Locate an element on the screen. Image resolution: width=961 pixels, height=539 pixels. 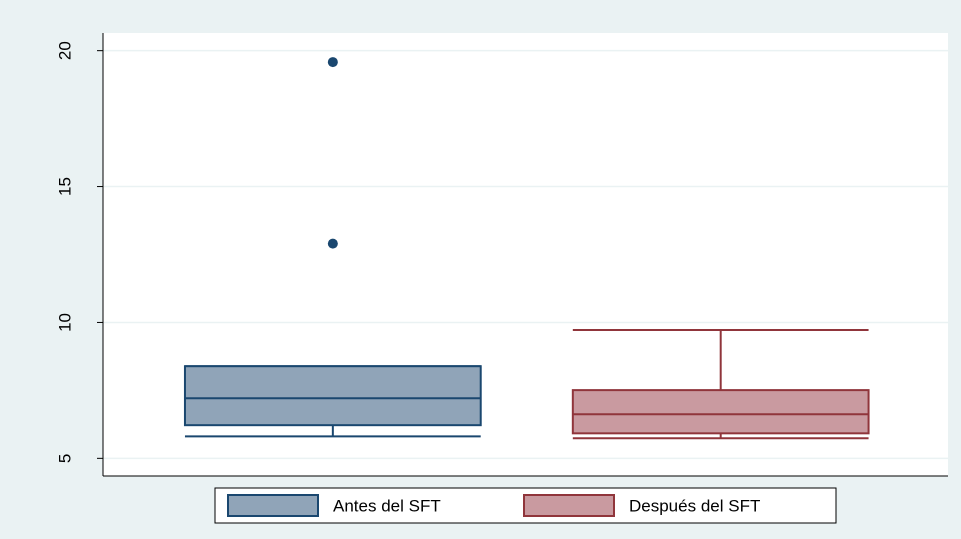
y-tick-label: 15 is located at coordinates (64, 186).